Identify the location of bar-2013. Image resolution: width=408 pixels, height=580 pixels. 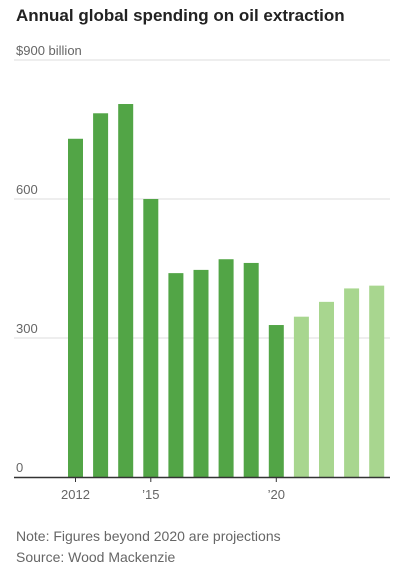
(101, 295).